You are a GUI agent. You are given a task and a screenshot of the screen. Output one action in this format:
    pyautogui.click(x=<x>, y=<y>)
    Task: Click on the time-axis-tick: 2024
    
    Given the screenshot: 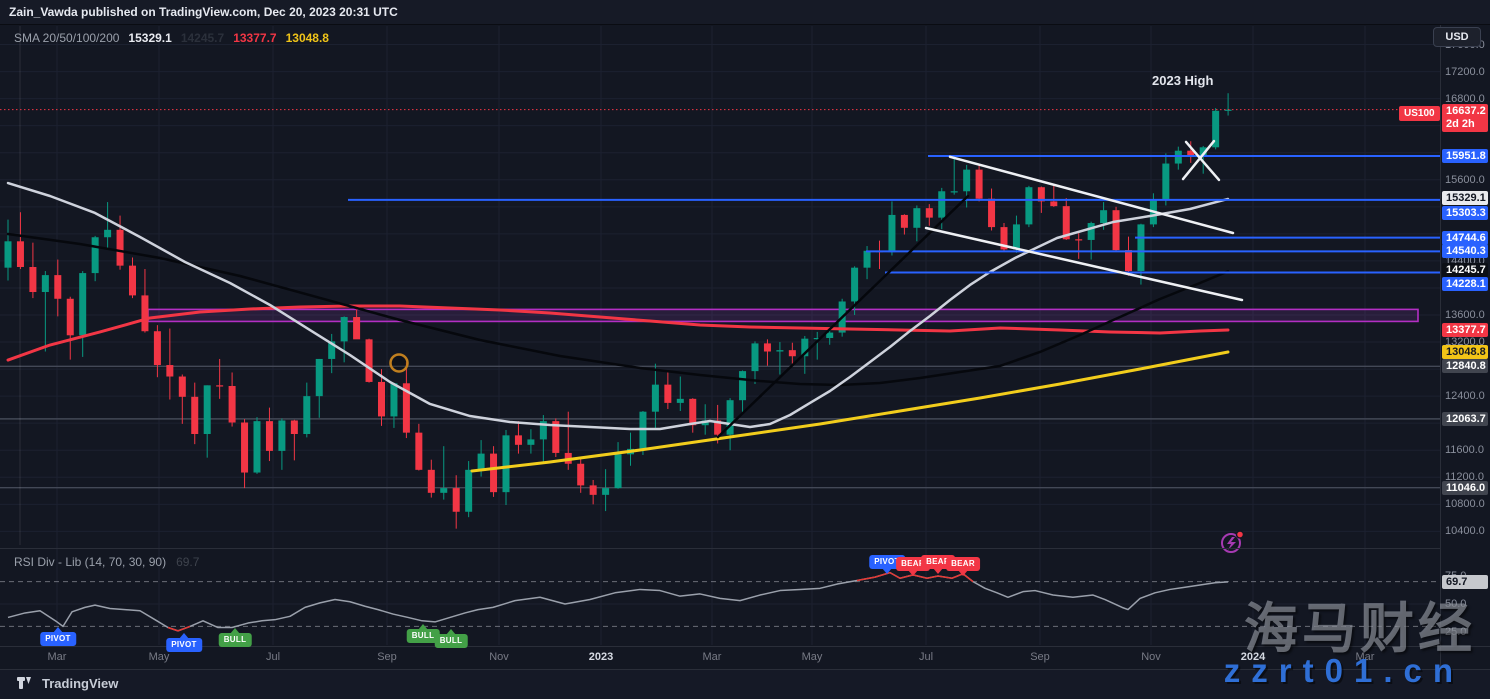 What is the action you would take?
    pyautogui.click(x=1253, y=657)
    